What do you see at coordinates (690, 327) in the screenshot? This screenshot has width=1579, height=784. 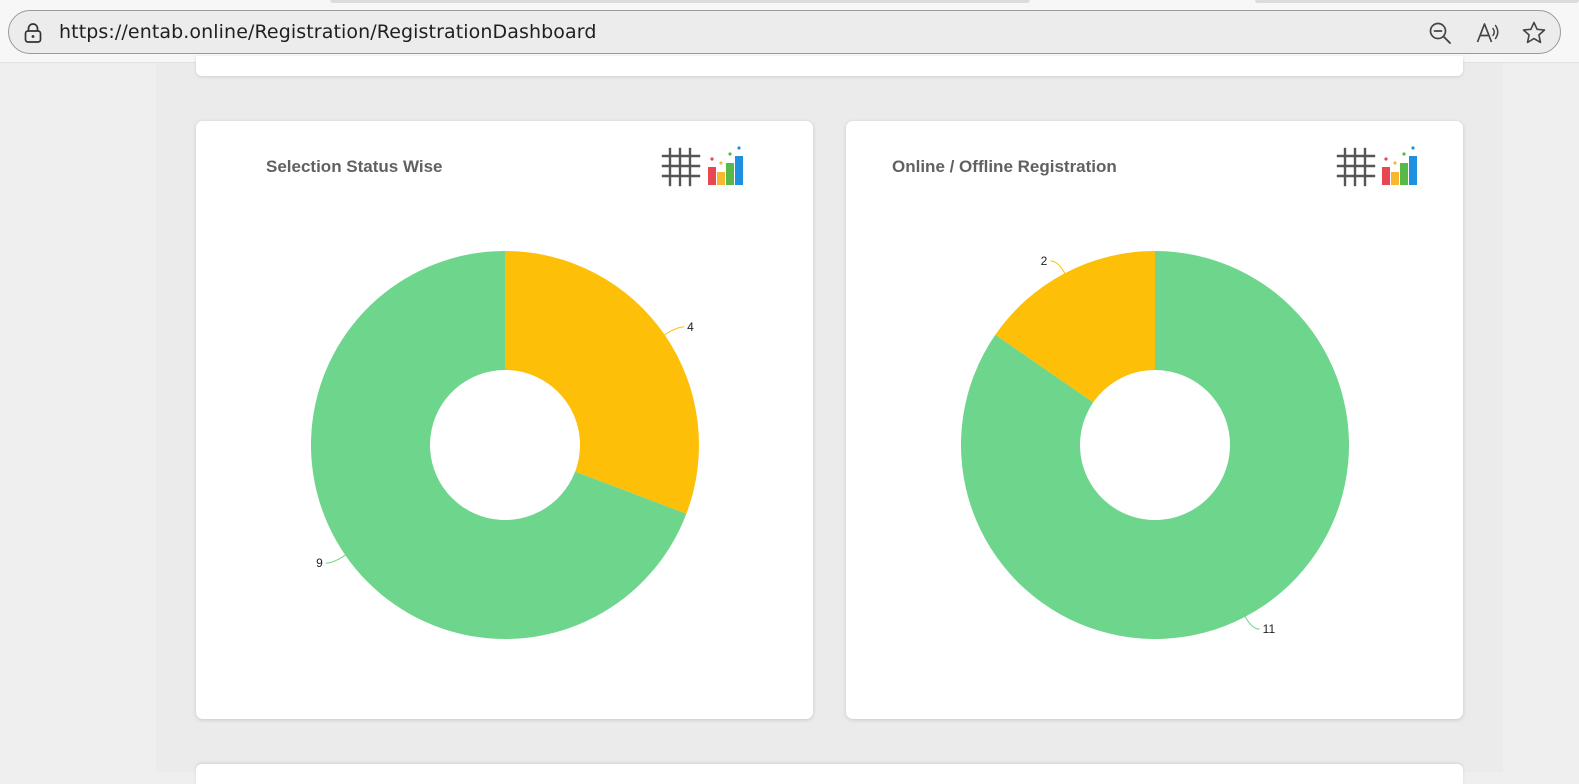 I see `data-label: 4` at bounding box center [690, 327].